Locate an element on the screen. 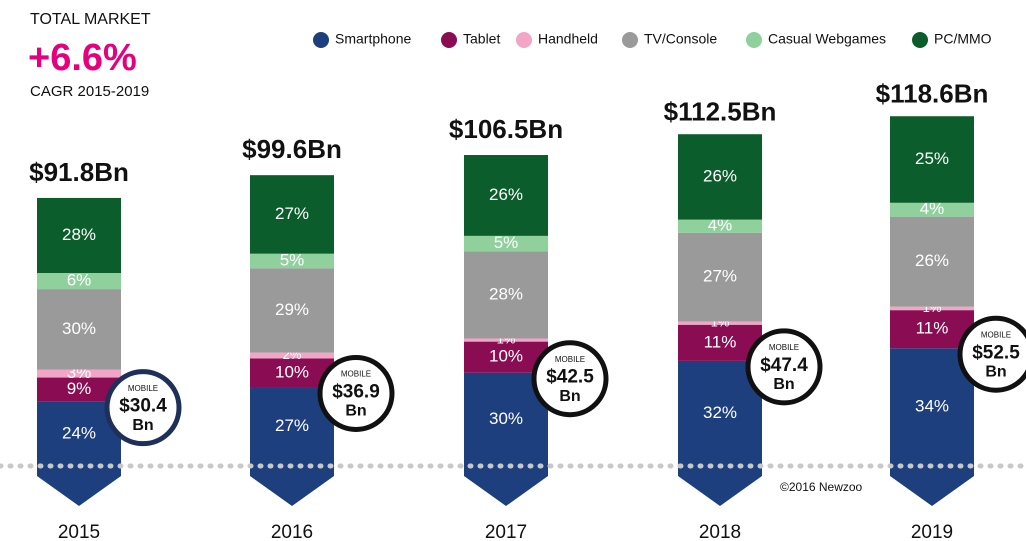 The image size is (1026, 541). legend-label: PC/MMO is located at coordinates (963, 39).